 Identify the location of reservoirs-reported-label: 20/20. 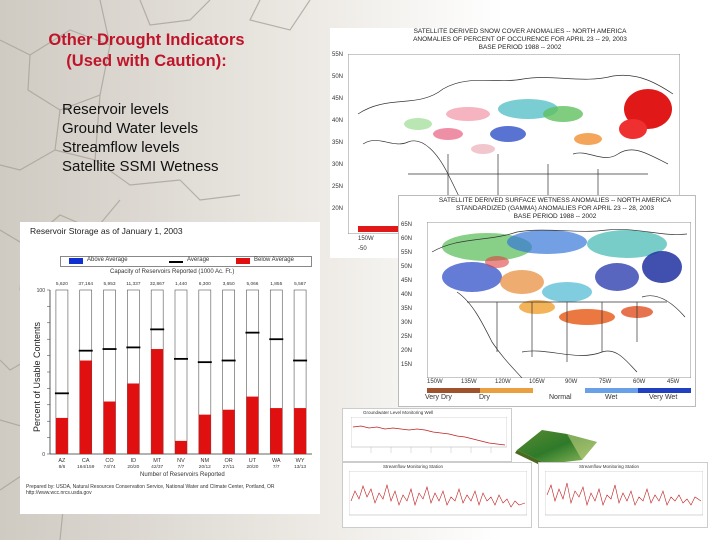
(252, 467).